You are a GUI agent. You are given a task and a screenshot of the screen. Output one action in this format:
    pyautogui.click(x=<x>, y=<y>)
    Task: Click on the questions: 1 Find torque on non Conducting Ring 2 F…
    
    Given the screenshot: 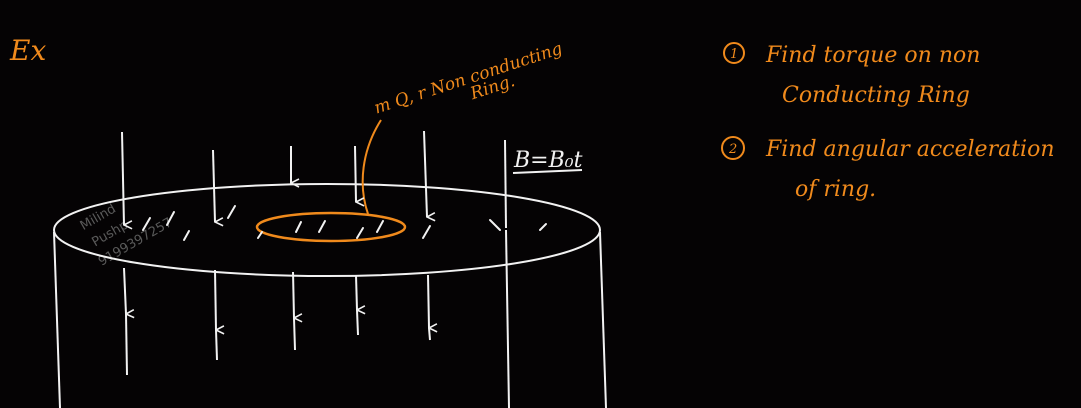 What is the action you would take?
    pyautogui.click(x=888, y=122)
    